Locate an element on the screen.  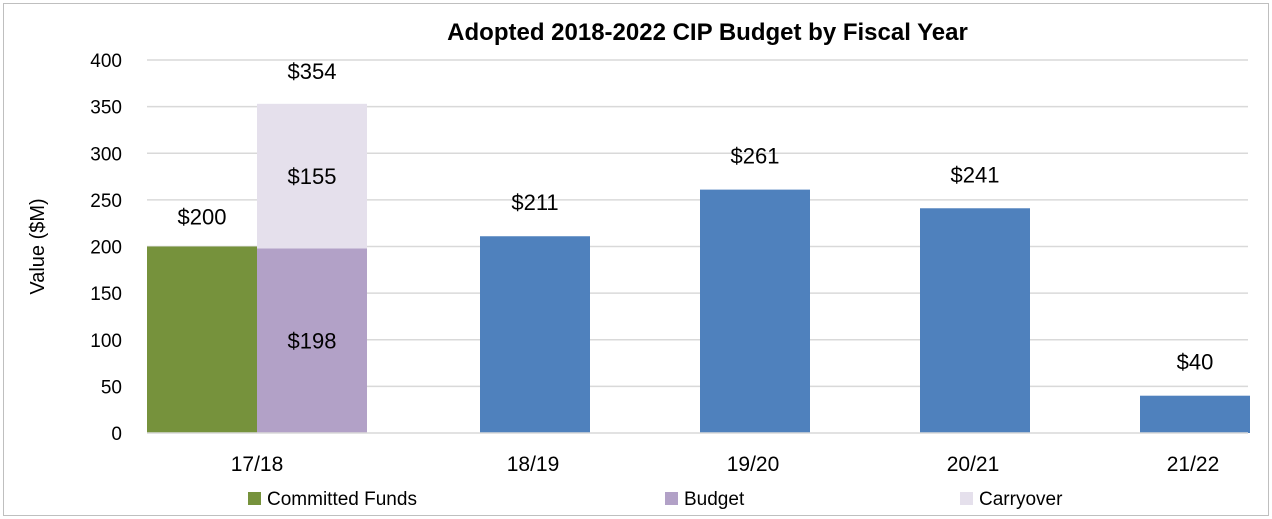
data-label: $198 is located at coordinates (312, 341).